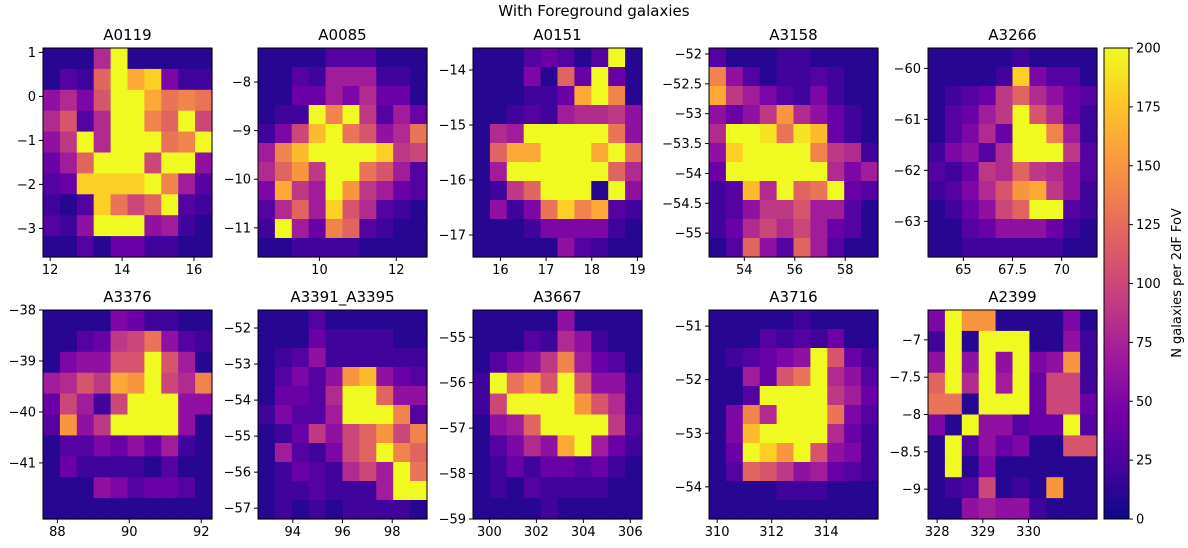 Image resolution: width=1188 pixels, height=548 pixels. Describe the element at coordinates (1144, 402) in the screenshot. I see `colorbar-tick-label: 50` at that location.